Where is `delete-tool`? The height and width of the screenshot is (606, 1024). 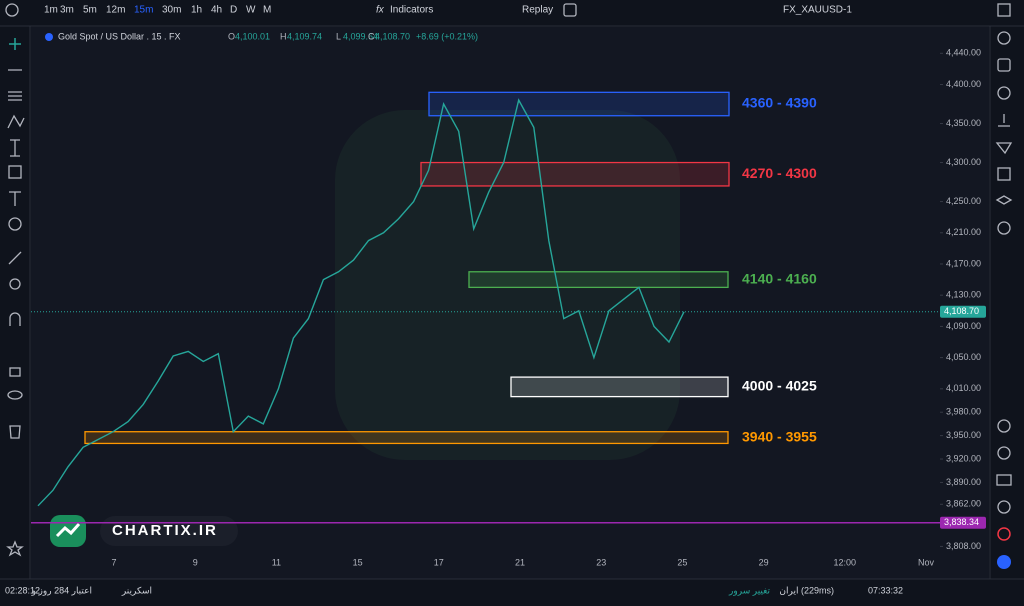
delete-tool is located at coordinates (15, 432).